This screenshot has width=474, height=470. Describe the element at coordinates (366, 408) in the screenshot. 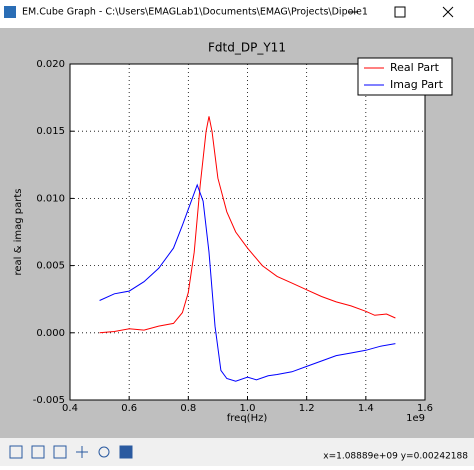

I see `x-tick-label: 1.4` at that location.